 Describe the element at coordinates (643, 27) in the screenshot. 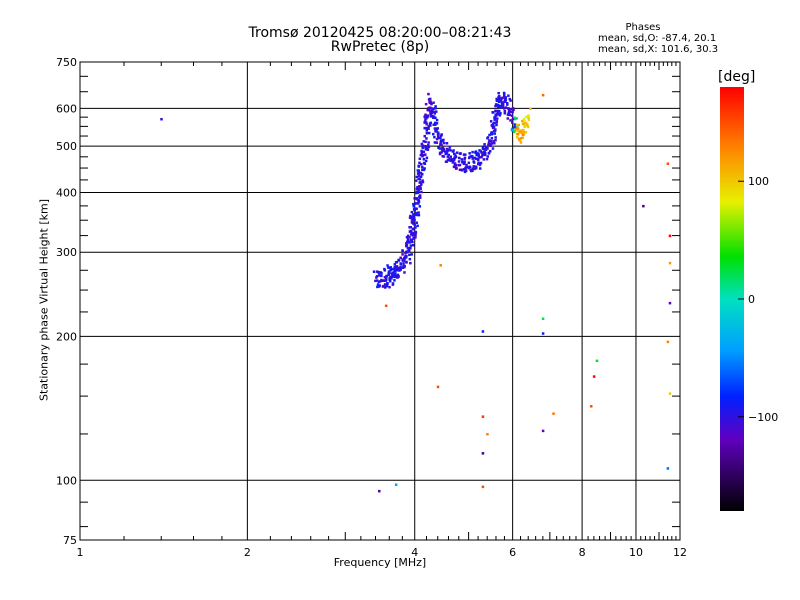

I see `phases-title: Phases` at that location.